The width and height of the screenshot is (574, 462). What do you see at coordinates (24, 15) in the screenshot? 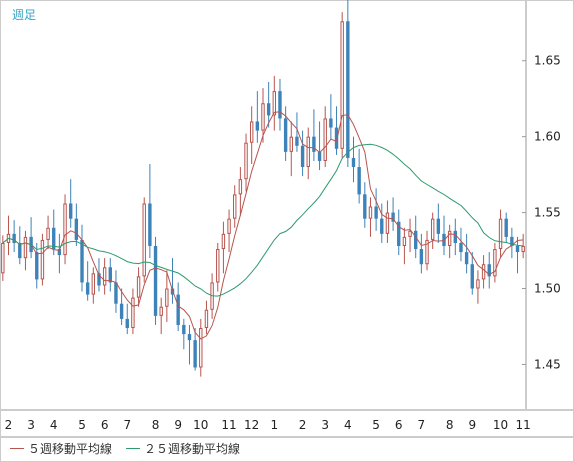
I see `period-label: 週足` at bounding box center [24, 15].